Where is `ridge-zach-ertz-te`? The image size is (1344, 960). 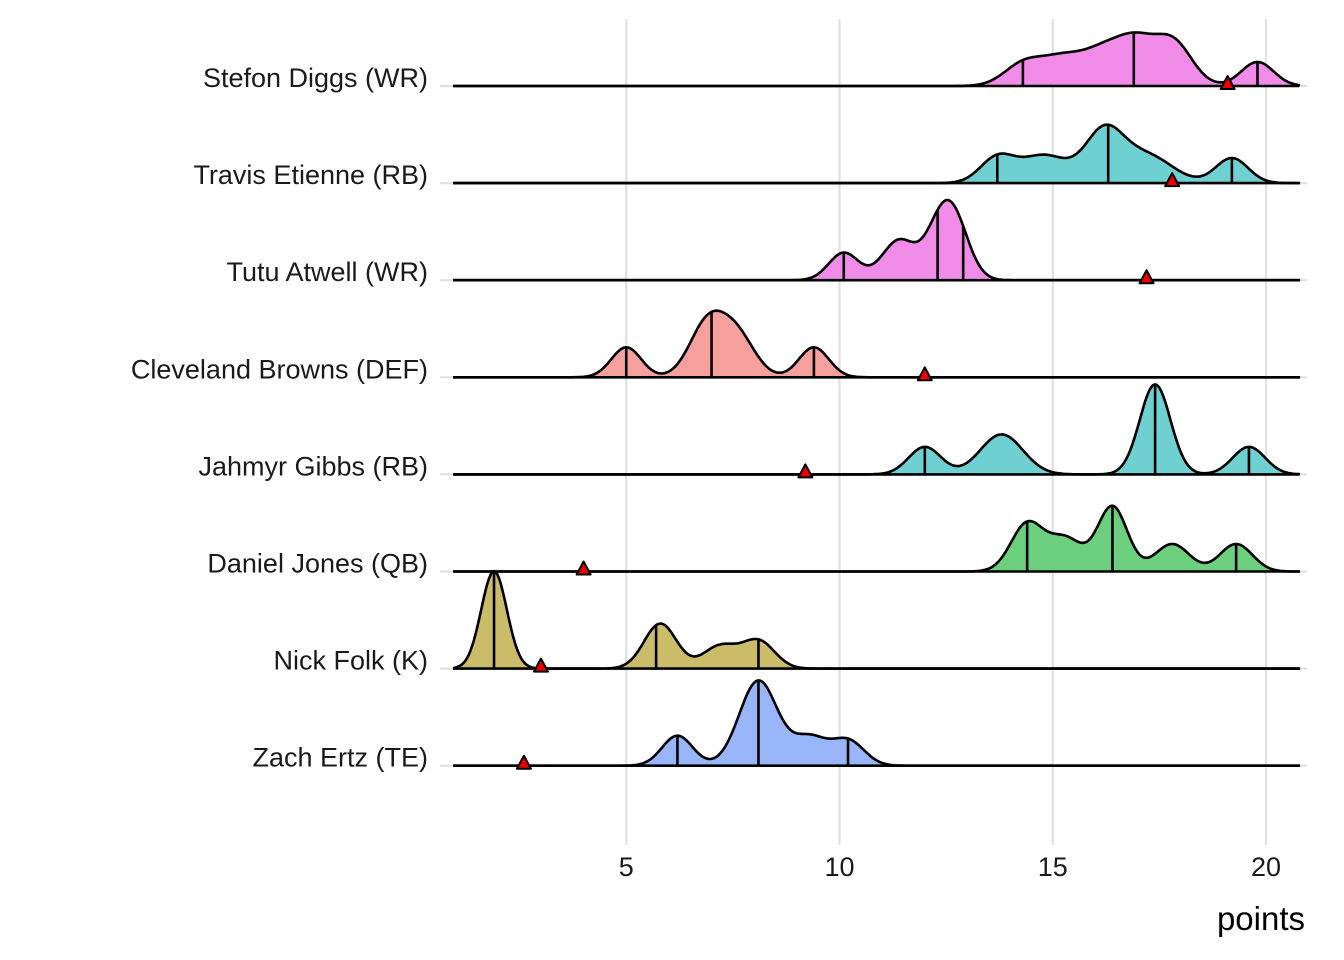
ridge-zach-ertz-te is located at coordinates (877, 724).